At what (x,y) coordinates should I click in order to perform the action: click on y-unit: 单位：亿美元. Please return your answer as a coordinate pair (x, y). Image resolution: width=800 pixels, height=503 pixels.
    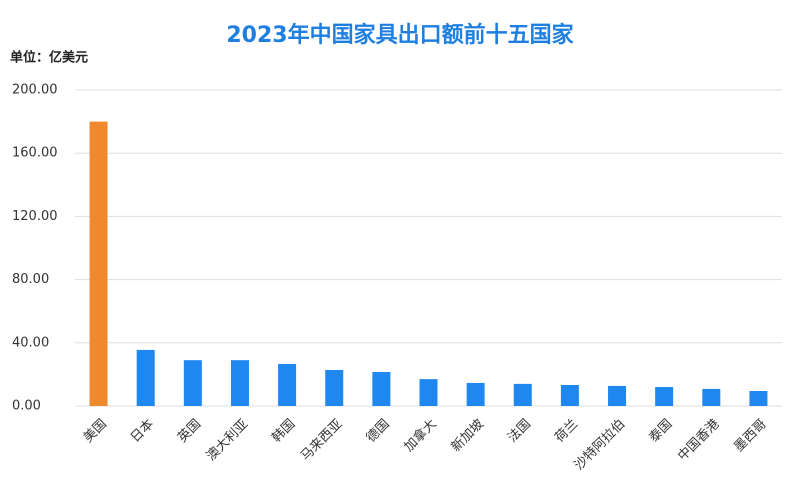
    Looking at the image, I should click on (49, 58).